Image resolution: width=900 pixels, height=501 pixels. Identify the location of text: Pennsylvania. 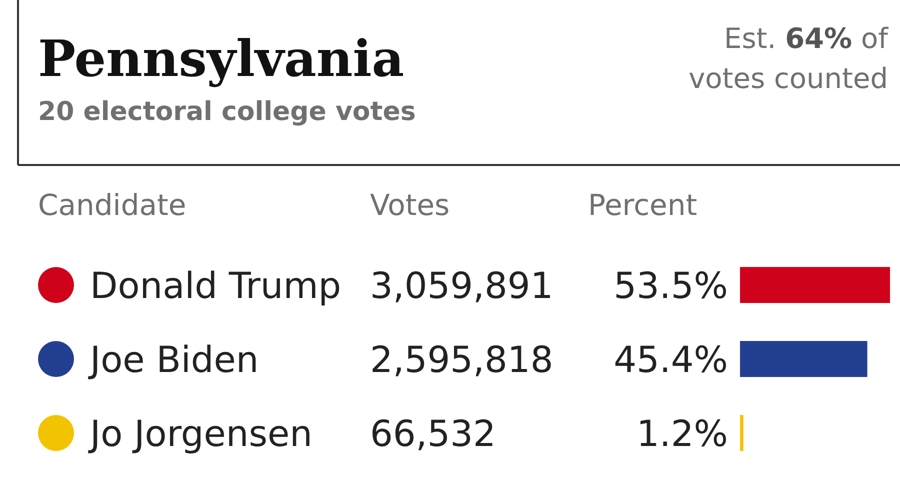
(221, 58).